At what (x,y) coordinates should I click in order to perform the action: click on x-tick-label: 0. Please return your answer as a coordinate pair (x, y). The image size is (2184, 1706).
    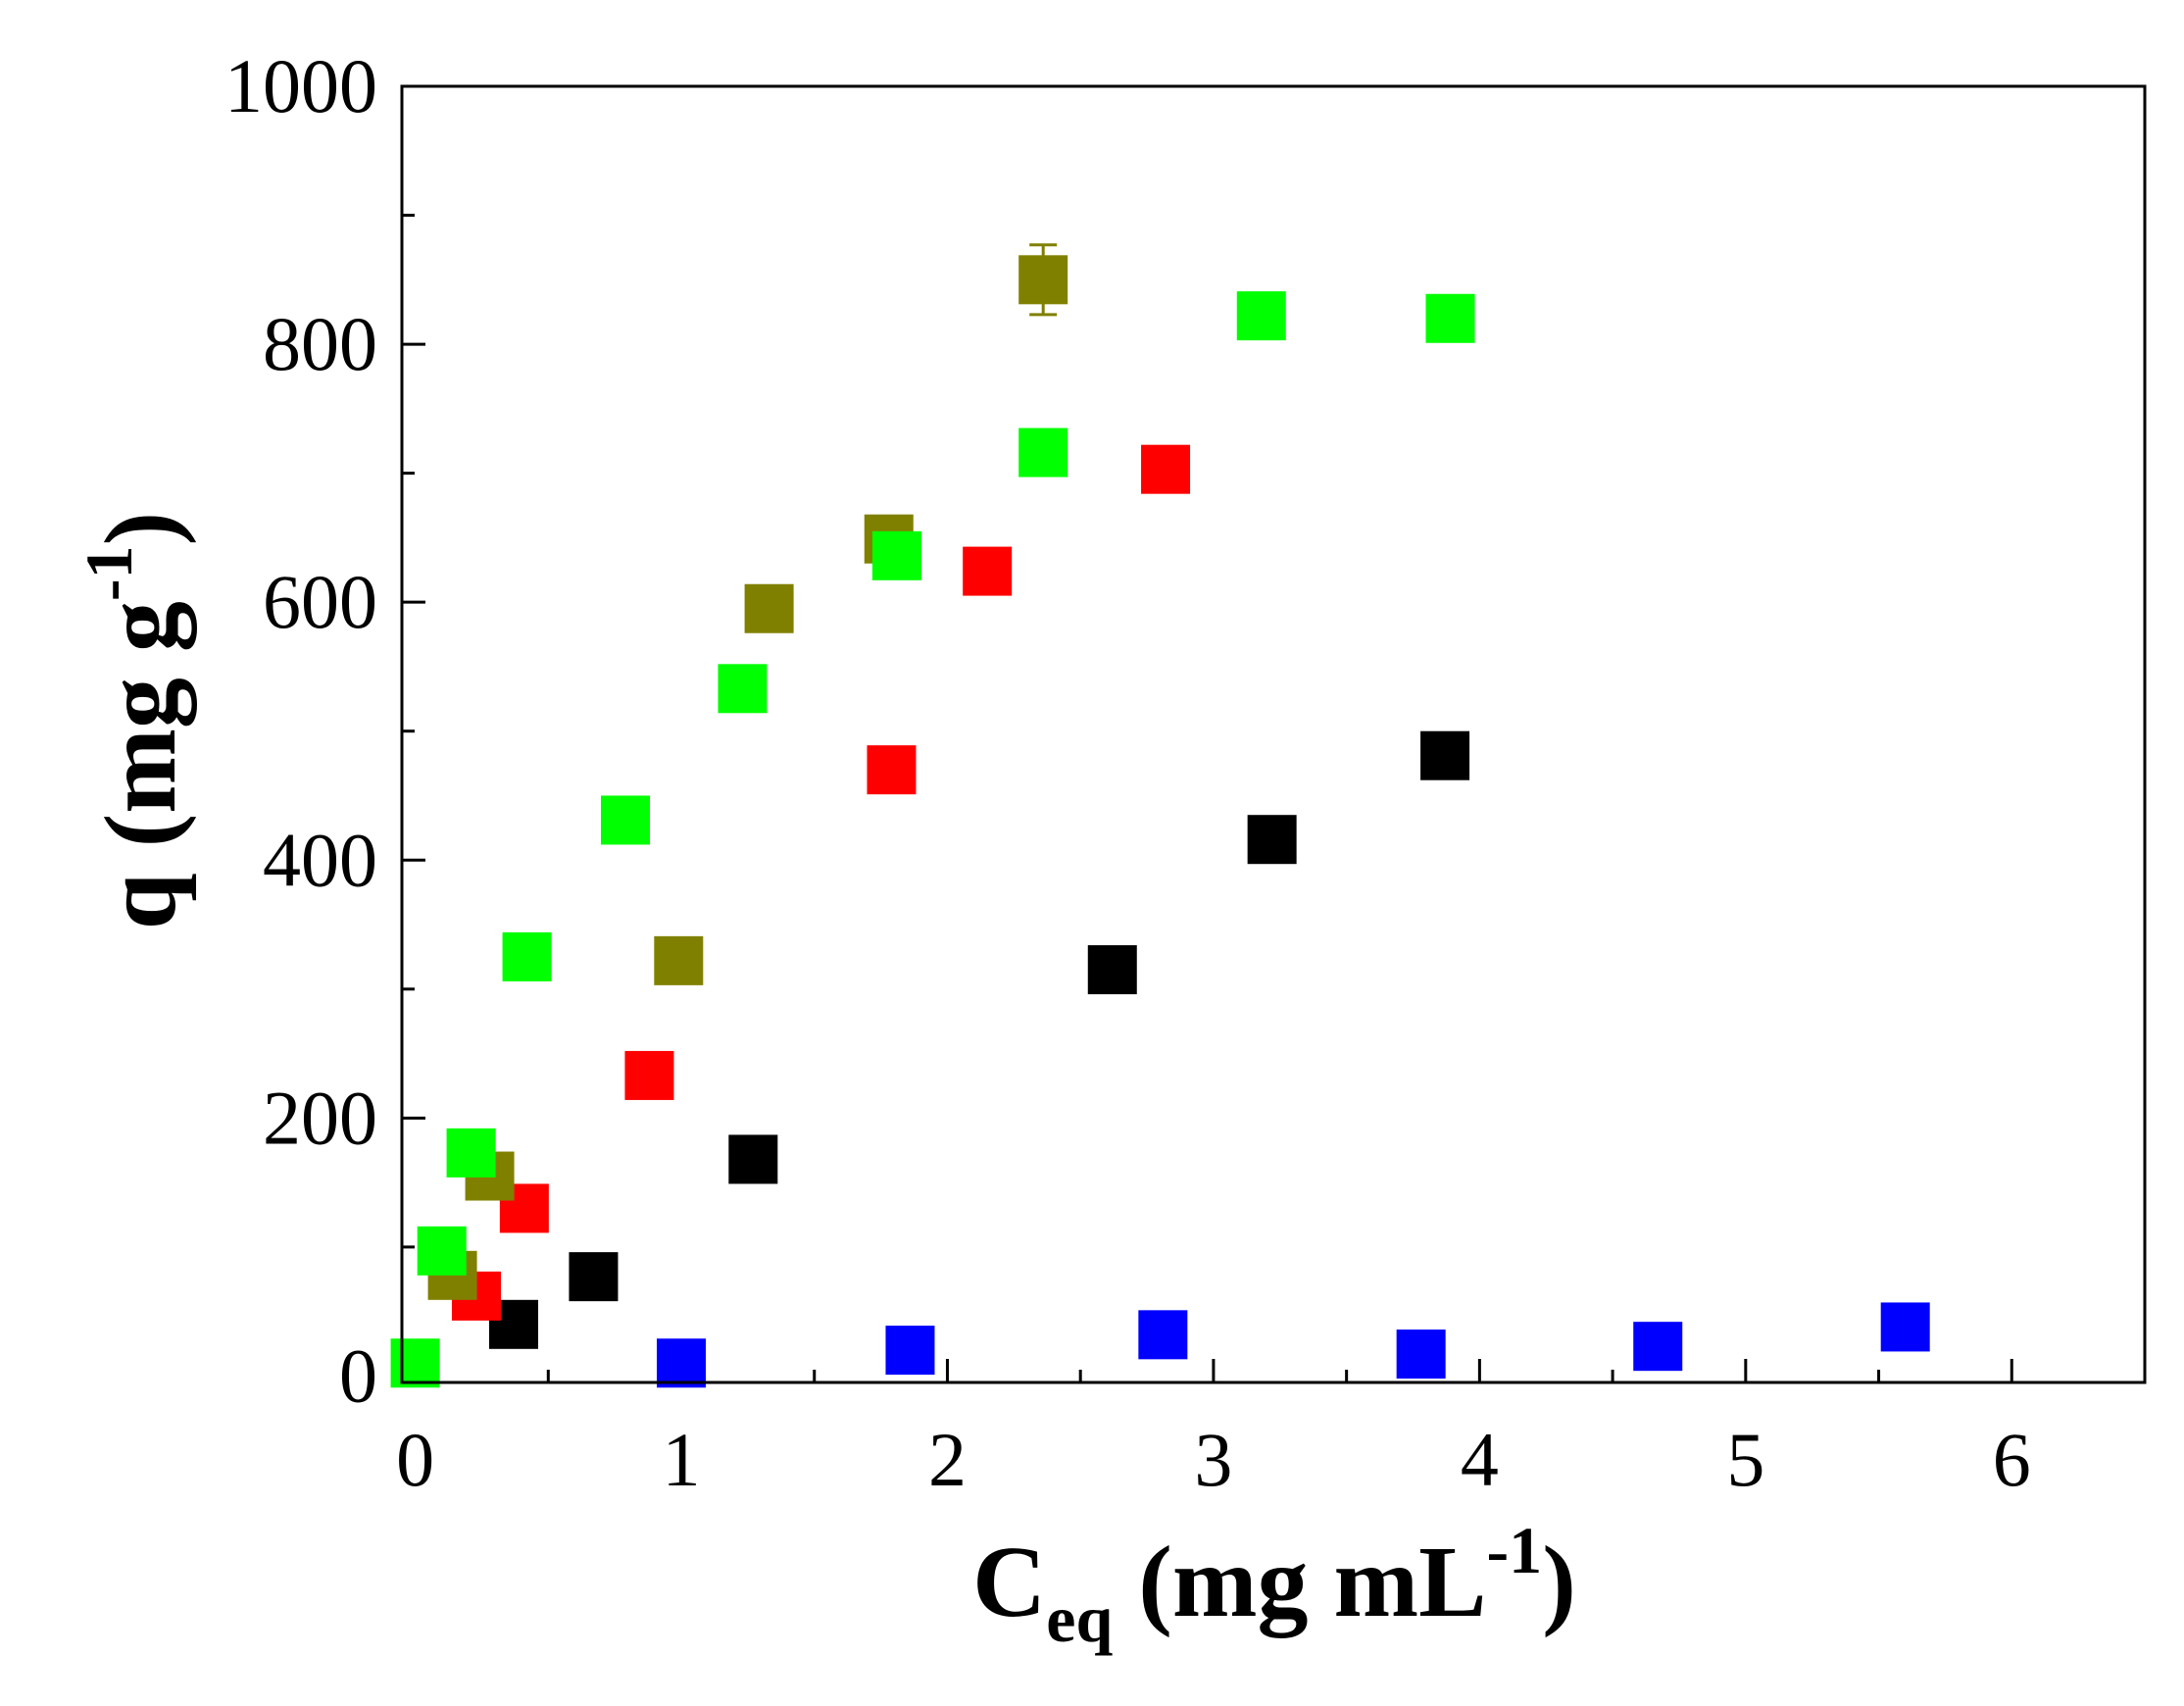
    Looking at the image, I should click on (415, 1459).